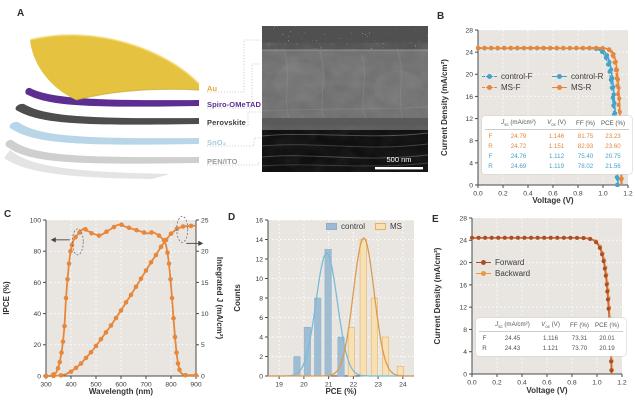 The width and height of the screenshot is (635, 410). Describe the element at coordinates (205, 220) in the screenshot. I see `svg-text: 25` at that location.